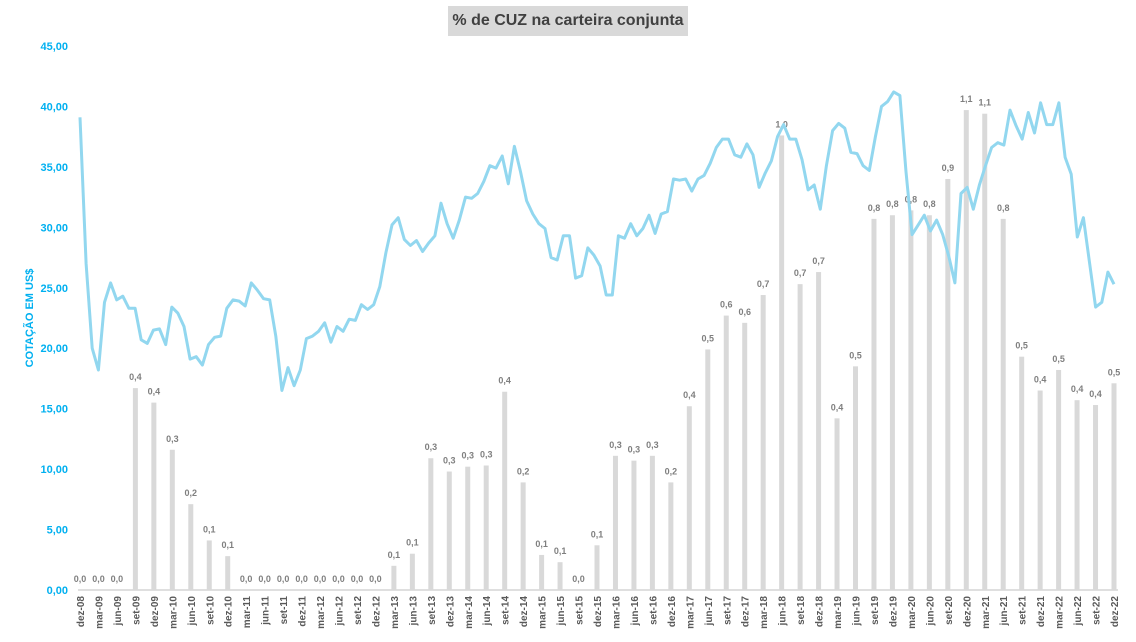  Describe the element at coordinates (247, 612) in the screenshot. I see `x-tick-label: mar-11` at that location.